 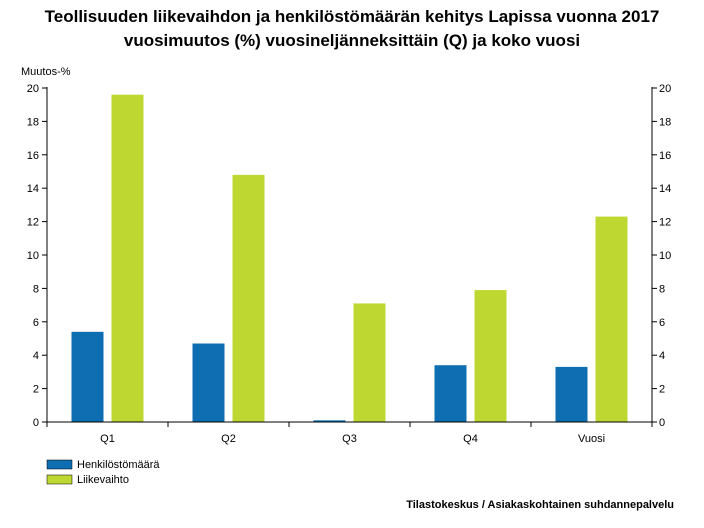 What do you see at coordinates (33, 189) in the screenshot?
I see `left-tick-label: 14` at bounding box center [33, 189].